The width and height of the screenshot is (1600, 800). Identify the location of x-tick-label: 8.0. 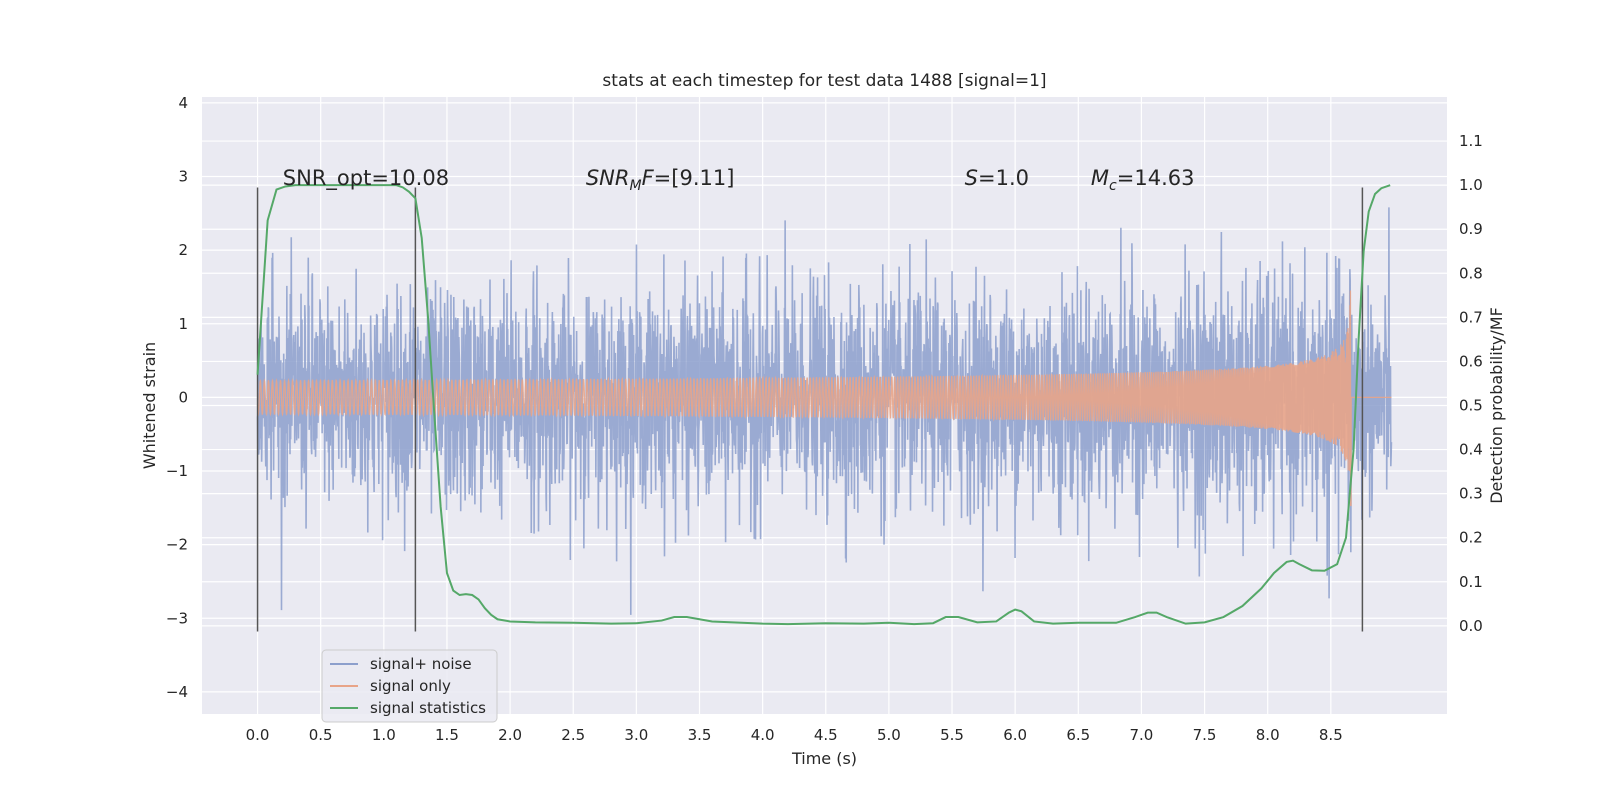
(1268, 735).